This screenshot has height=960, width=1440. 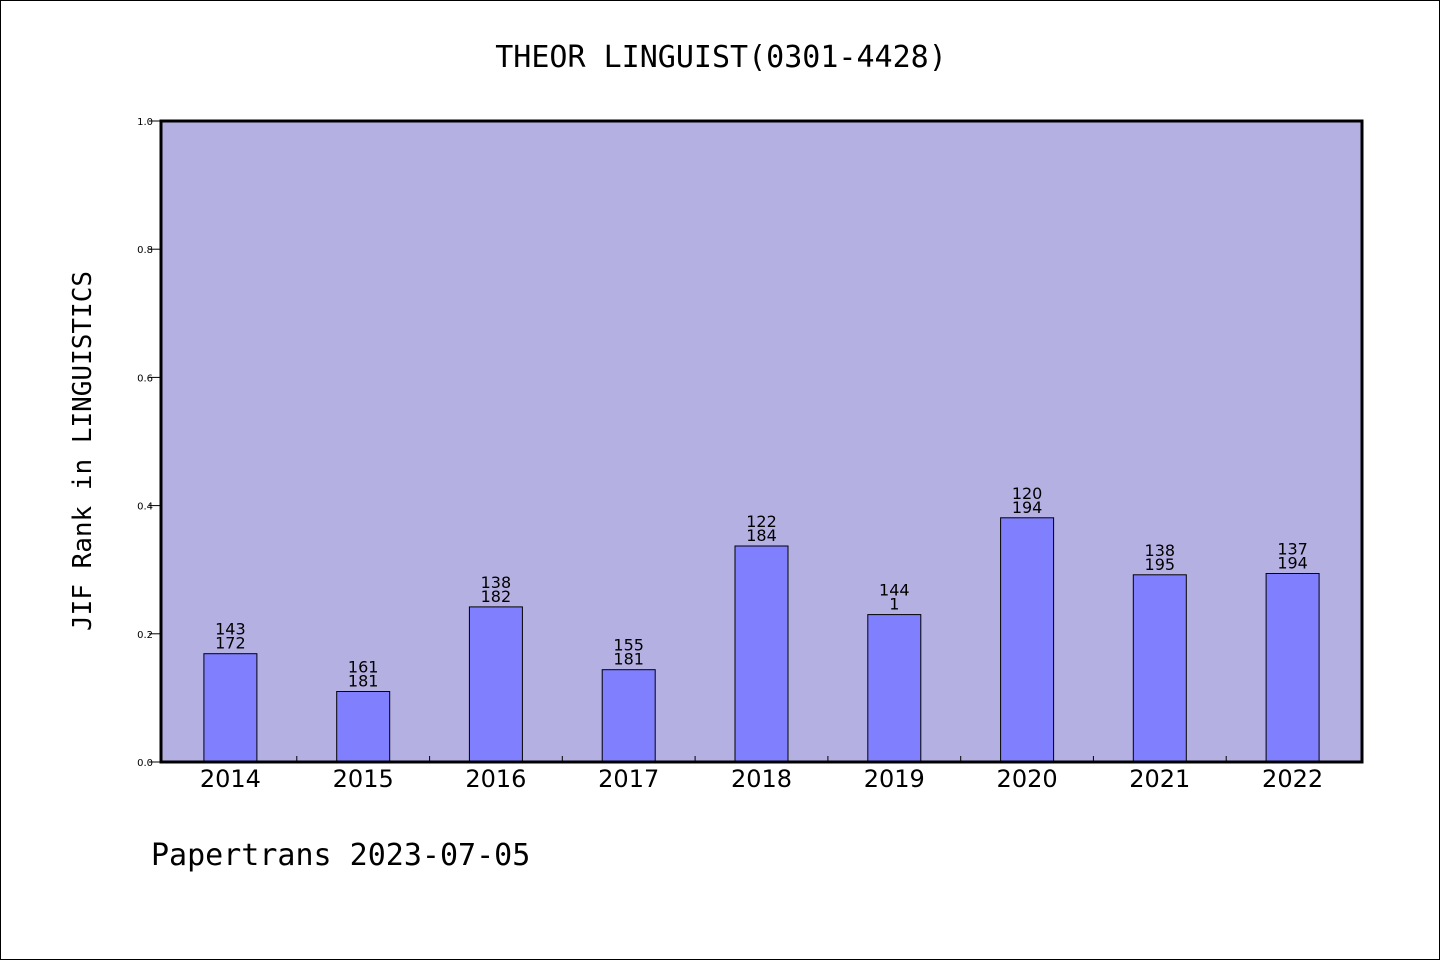 What do you see at coordinates (1292, 549) in the screenshot?
I see `bar-rank-label-2022: 137` at bounding box center [1292, 549].